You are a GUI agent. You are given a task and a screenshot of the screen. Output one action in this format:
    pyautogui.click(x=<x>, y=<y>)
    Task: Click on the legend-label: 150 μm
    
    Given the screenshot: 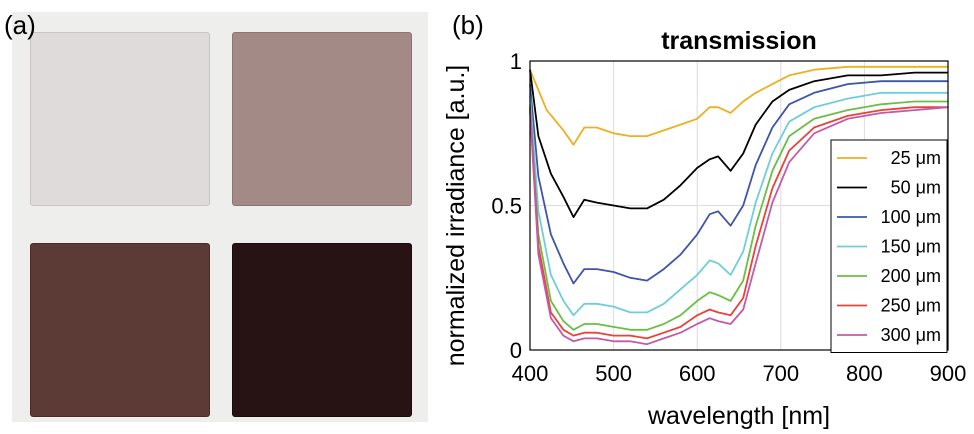 What is the action you would take?
    pyautogui.click(x=911, y=247)
    